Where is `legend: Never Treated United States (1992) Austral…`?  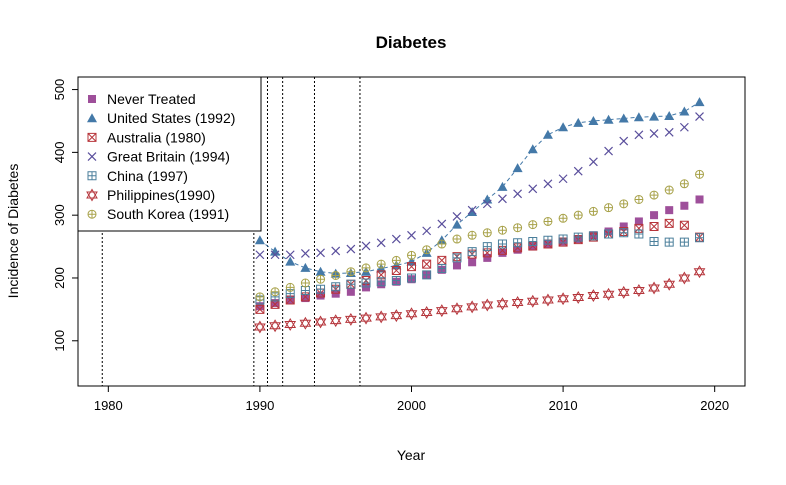
legend: Never Treated United States (1992) Austral… is located at coordinates (169, 154).